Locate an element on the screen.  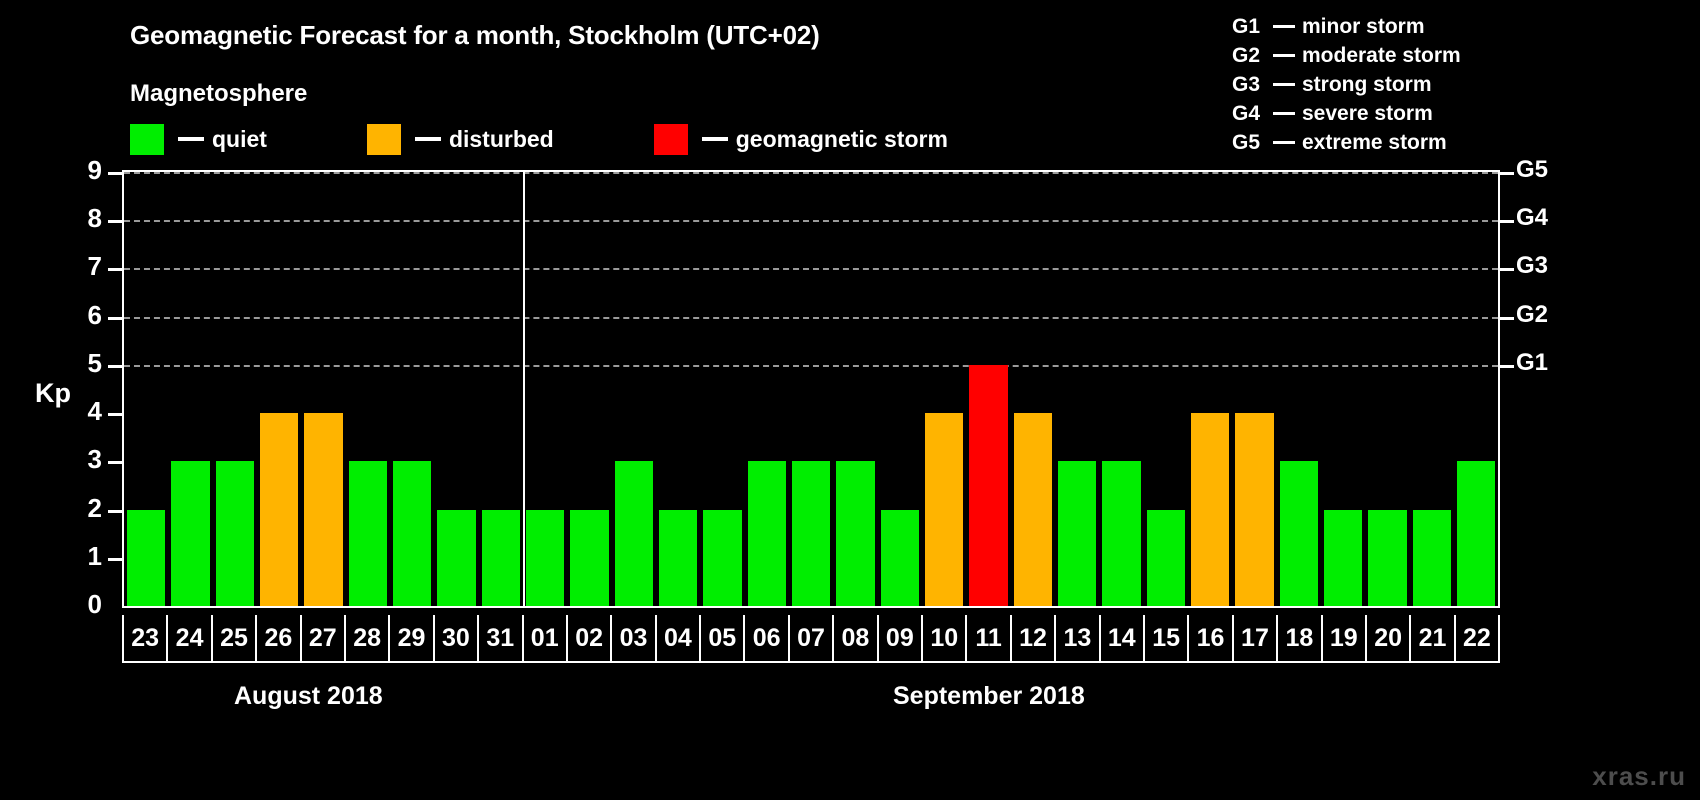
gridline is located at coordinates (811, 317).